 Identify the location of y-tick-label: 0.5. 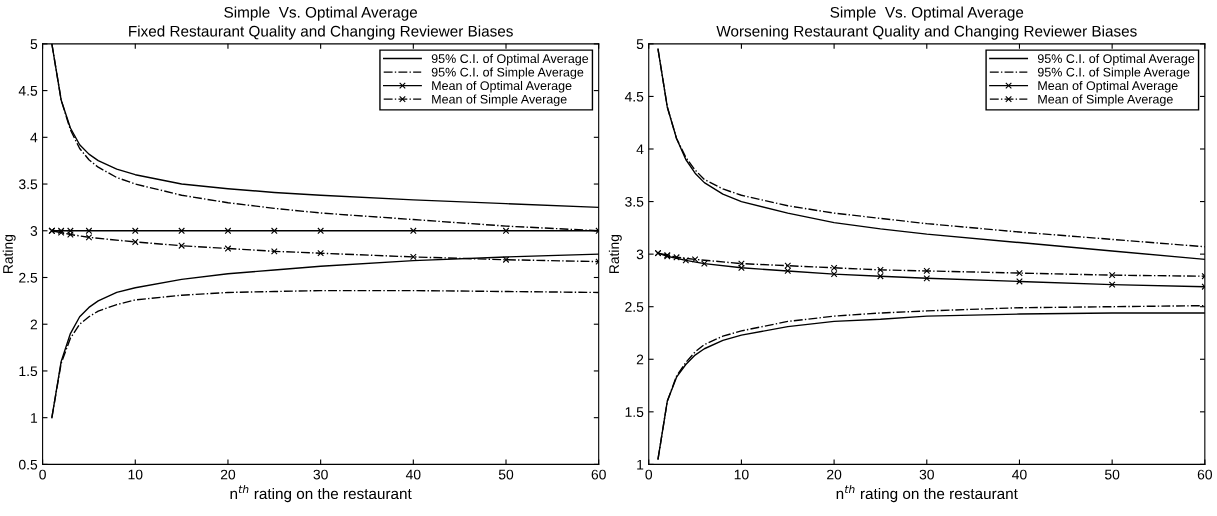
(28, 464).